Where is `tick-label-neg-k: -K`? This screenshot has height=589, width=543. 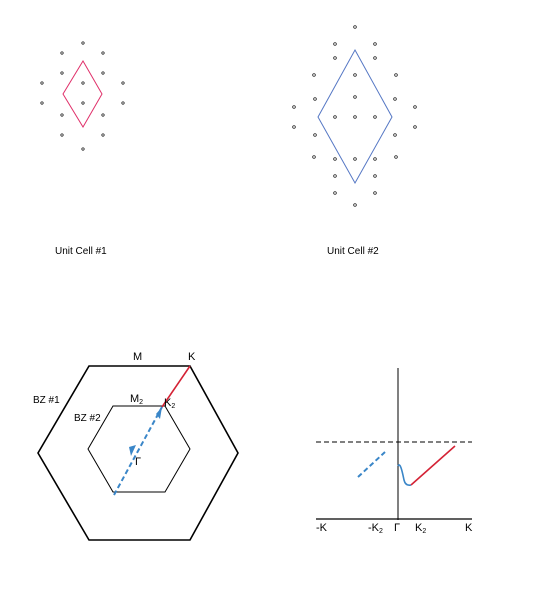 tick-label-neg-k: -K is located at coordinates (321, 528).